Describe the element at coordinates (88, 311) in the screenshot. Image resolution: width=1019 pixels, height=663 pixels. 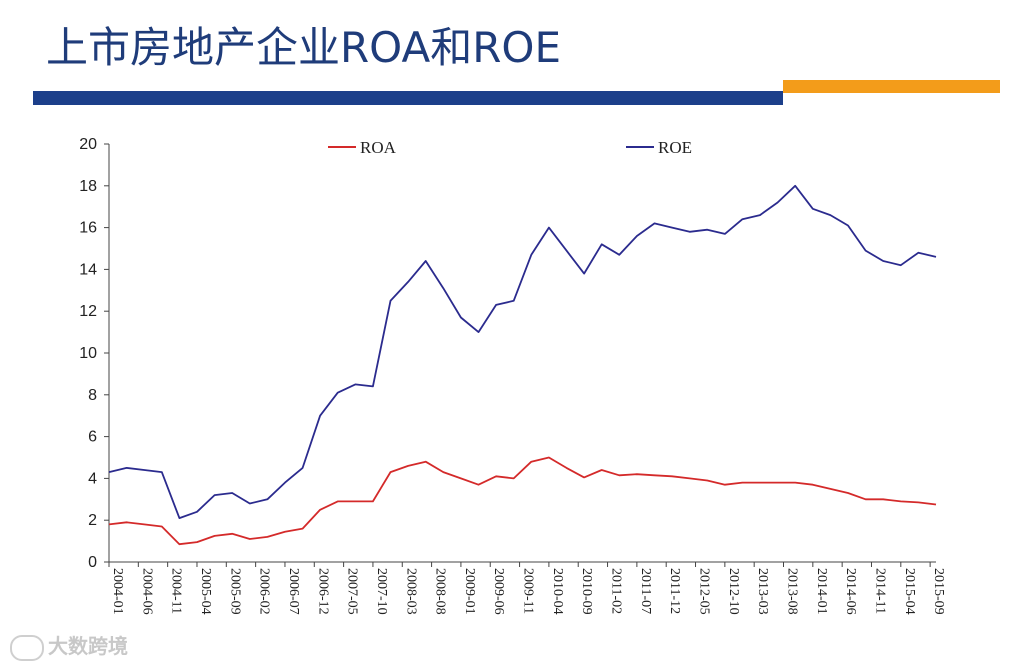
I see `y-tick-label: 12` at that location.